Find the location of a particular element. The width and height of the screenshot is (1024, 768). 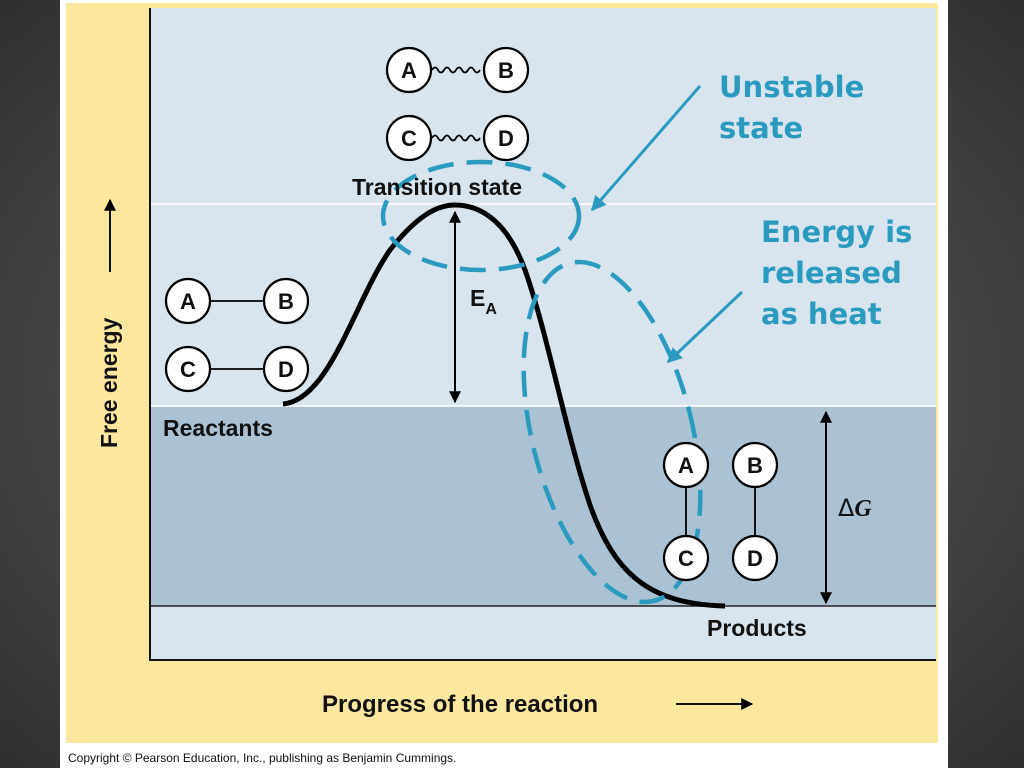

activation-energy-label: EA is located at coordinates (483, 301).